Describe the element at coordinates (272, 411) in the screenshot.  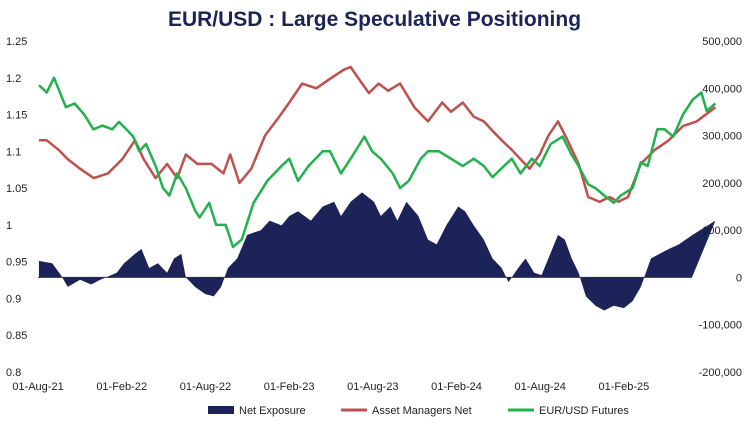
I see `legend-label-net-exposure: Net Exposure` at that location.